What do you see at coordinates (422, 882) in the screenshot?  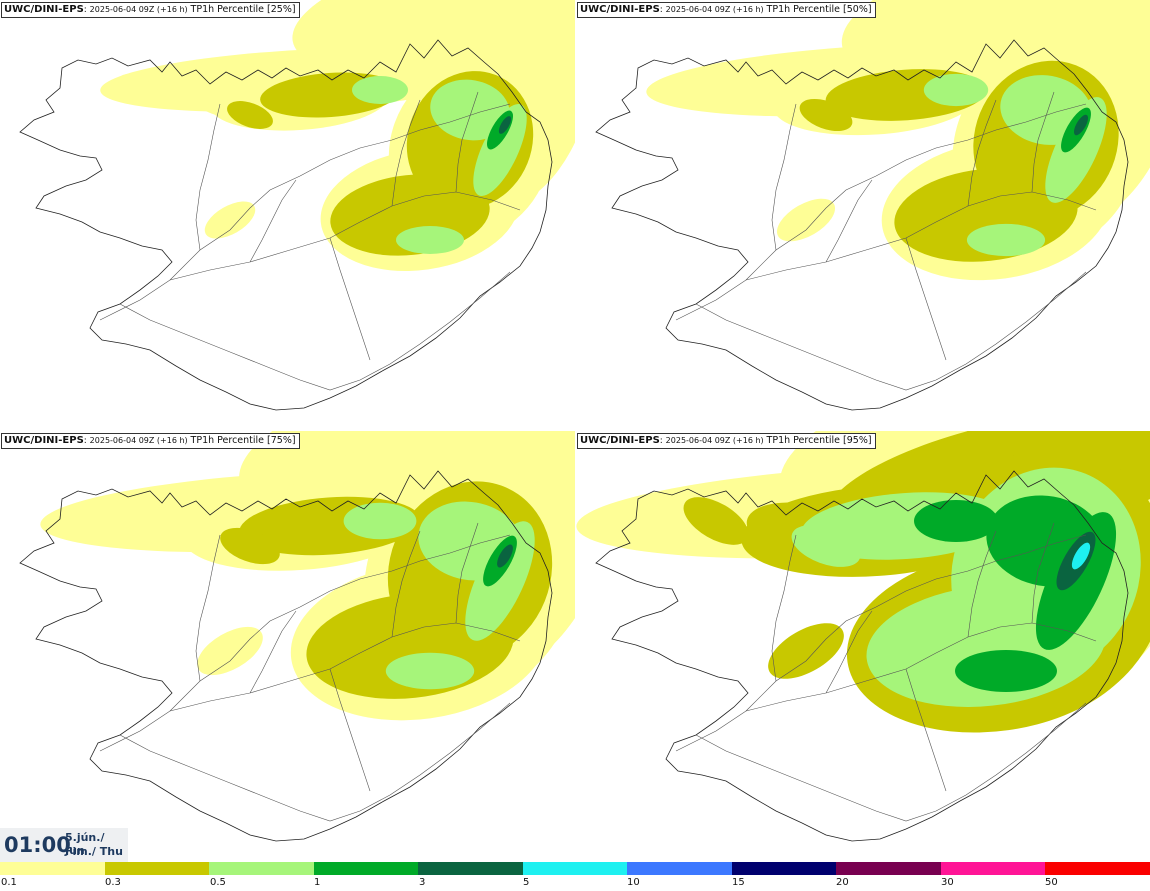 I see `legend-label: 3` at bounding box center [422, 882].